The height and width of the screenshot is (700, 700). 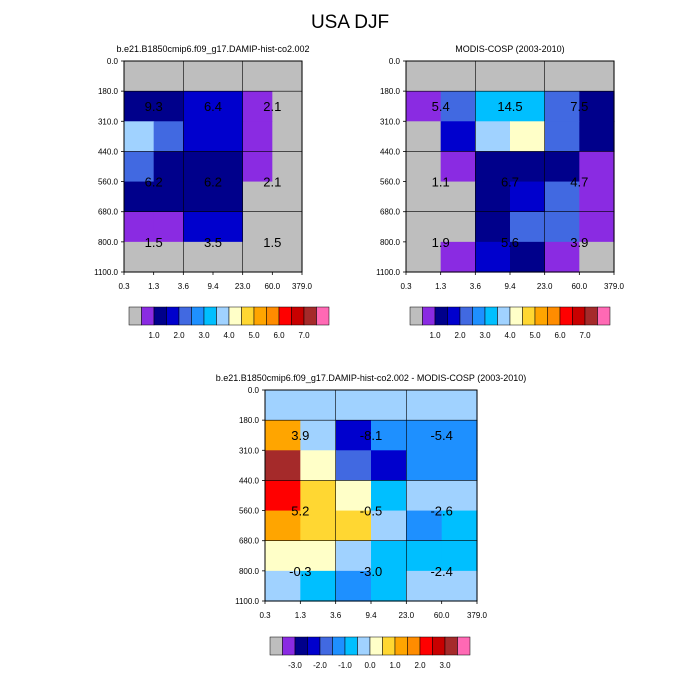 What do you see at coordinates (320, 665) in the screenshot?
I see `colorbar-label: -2.0` at bounding box center [320, 665].